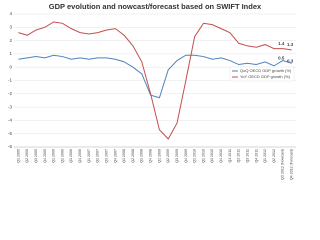 The image size is (320, 240). I want to click on x-tick-label: Q2 2006, so click(62, 156).